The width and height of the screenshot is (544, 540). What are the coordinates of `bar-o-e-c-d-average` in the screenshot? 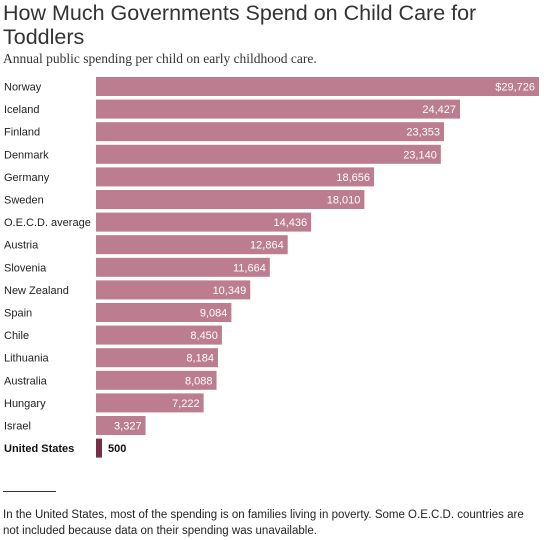 It's located at (204, 222).